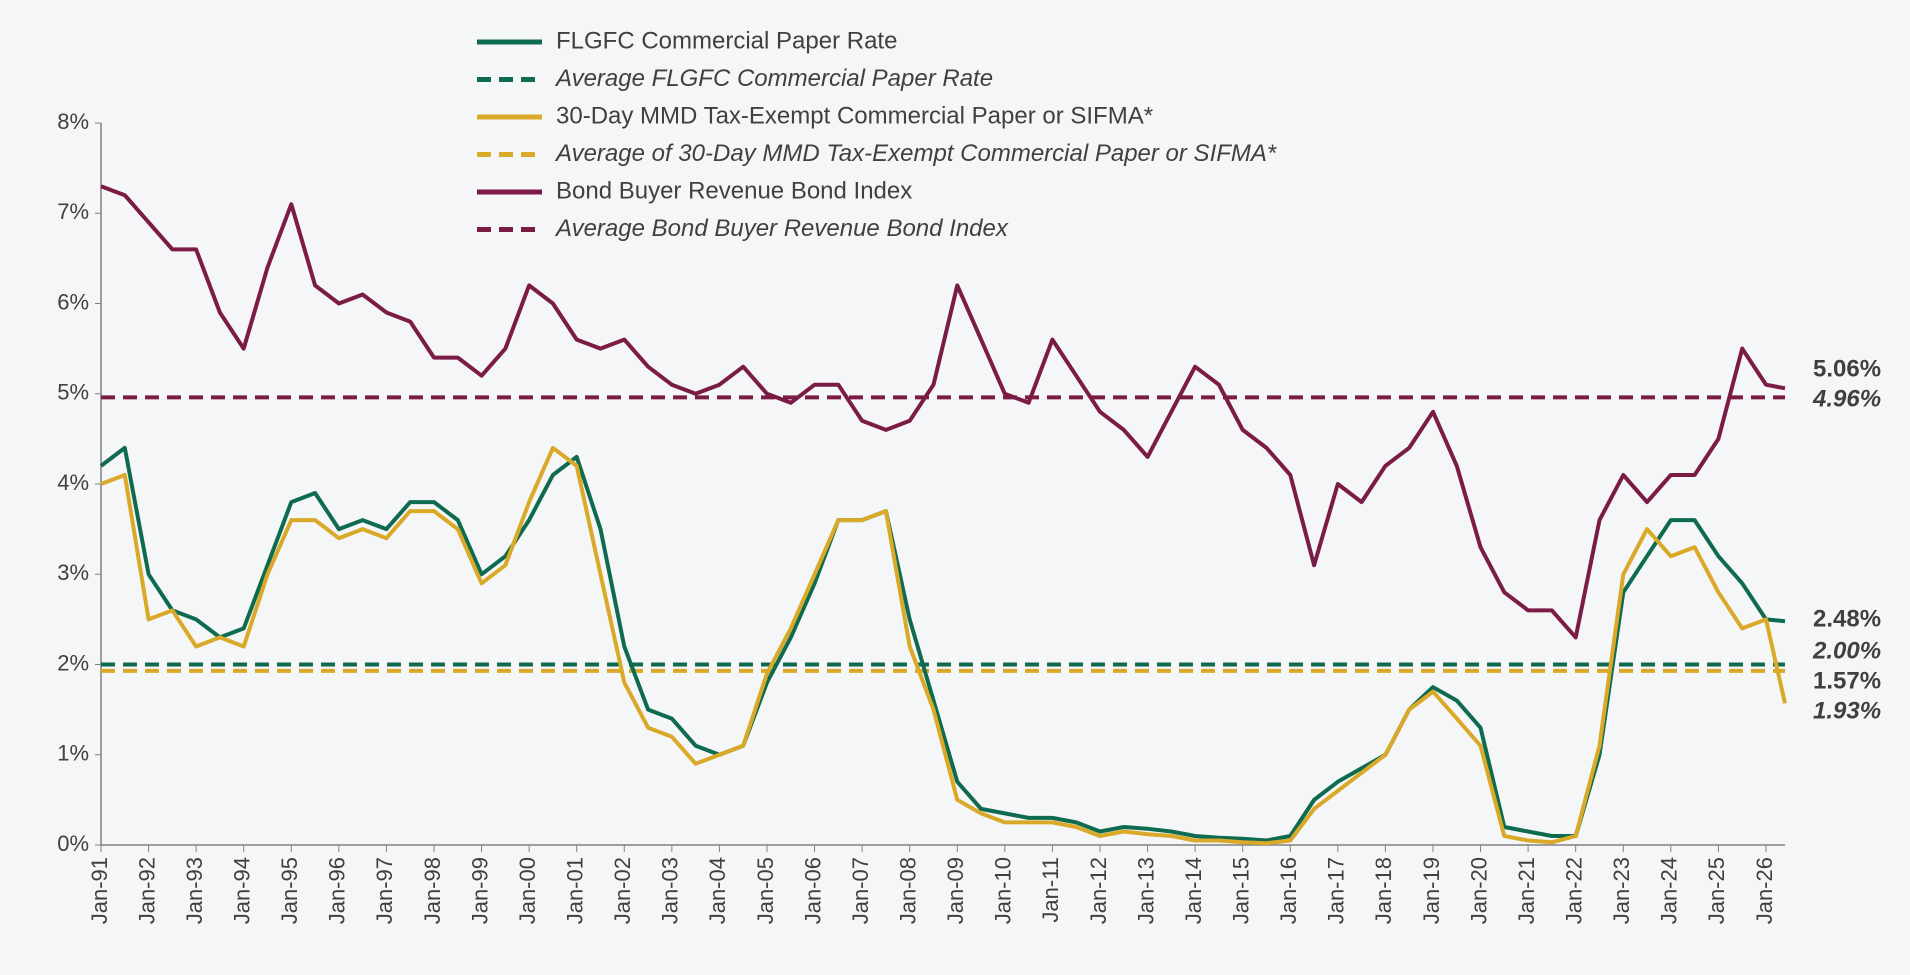 This screenshot has height=975, width=1910. Describe the element at coordinates (73, 392) in the screenshot. I see `y-tick-label: 5%` at that location.